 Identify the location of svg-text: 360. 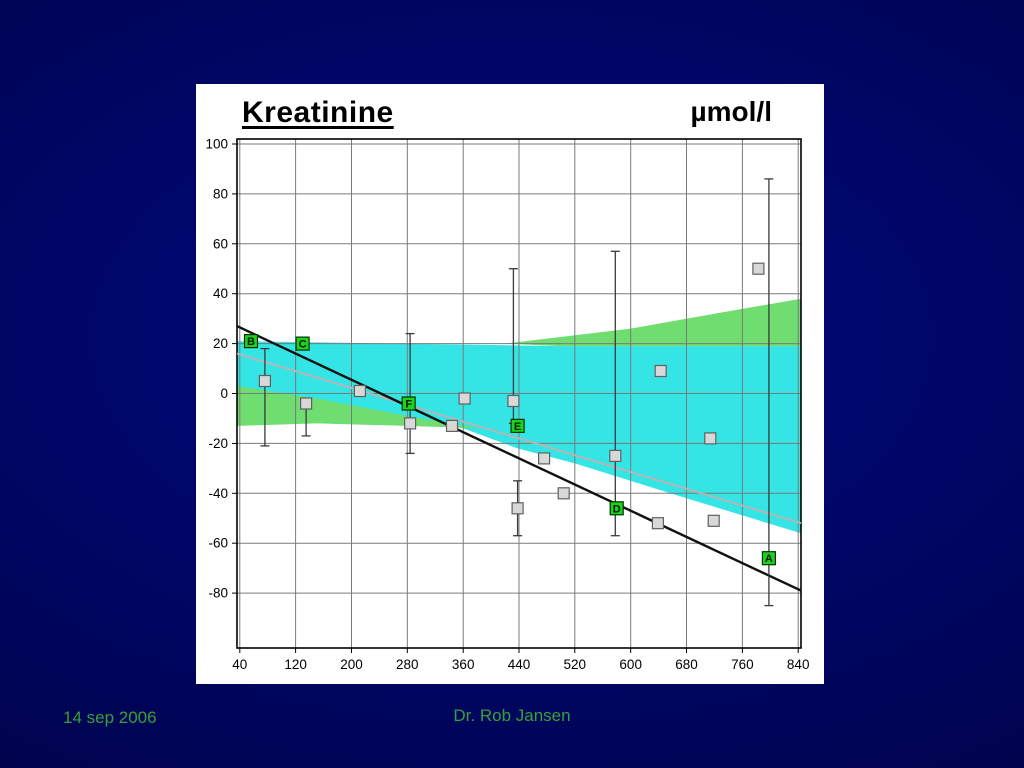
(463, 664).